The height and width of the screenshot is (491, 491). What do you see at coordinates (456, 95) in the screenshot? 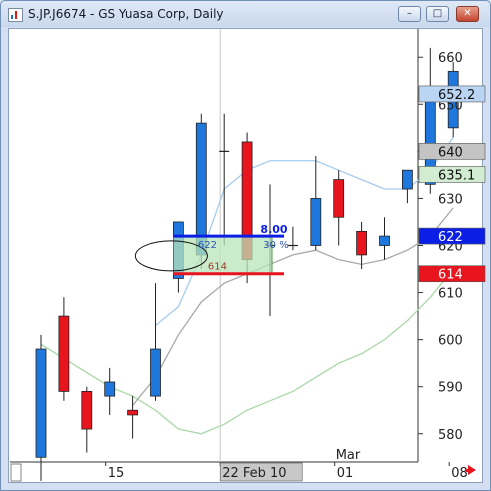
I see `price-tag-label-last: 652.2` at bounding box center [456, 95].